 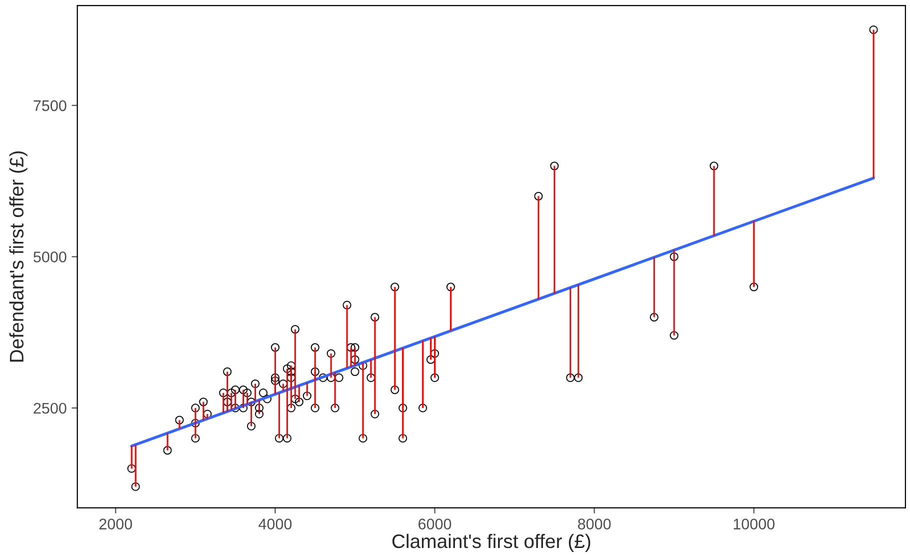 I want to click on y-tick-label: 7500, so click(x=50, y=106).